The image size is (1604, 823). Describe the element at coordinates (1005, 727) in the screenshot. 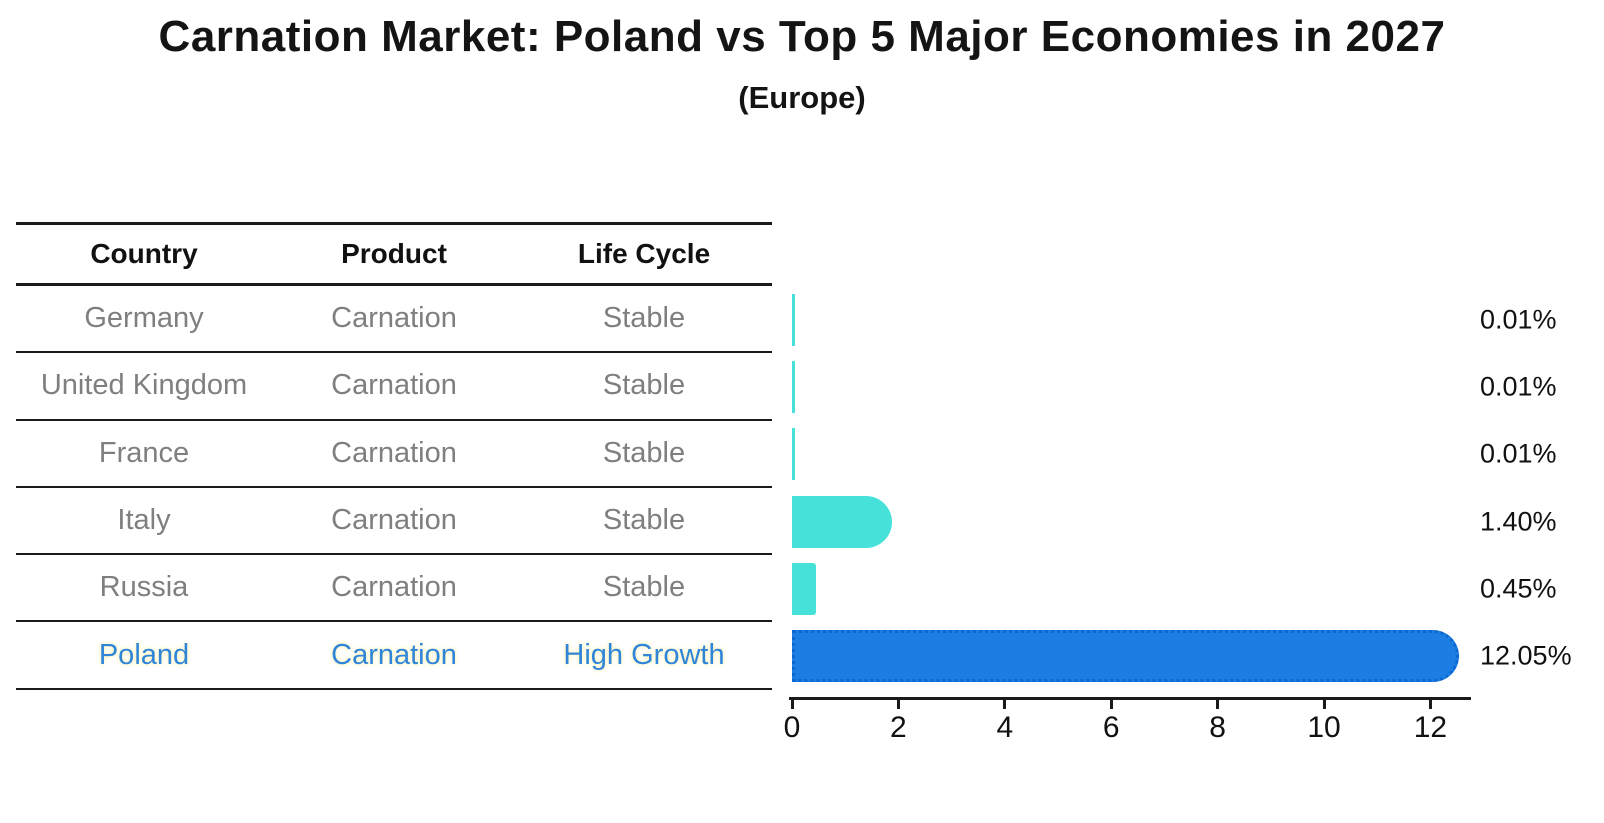

I see `x-axis-tick-label: 4` at that location.